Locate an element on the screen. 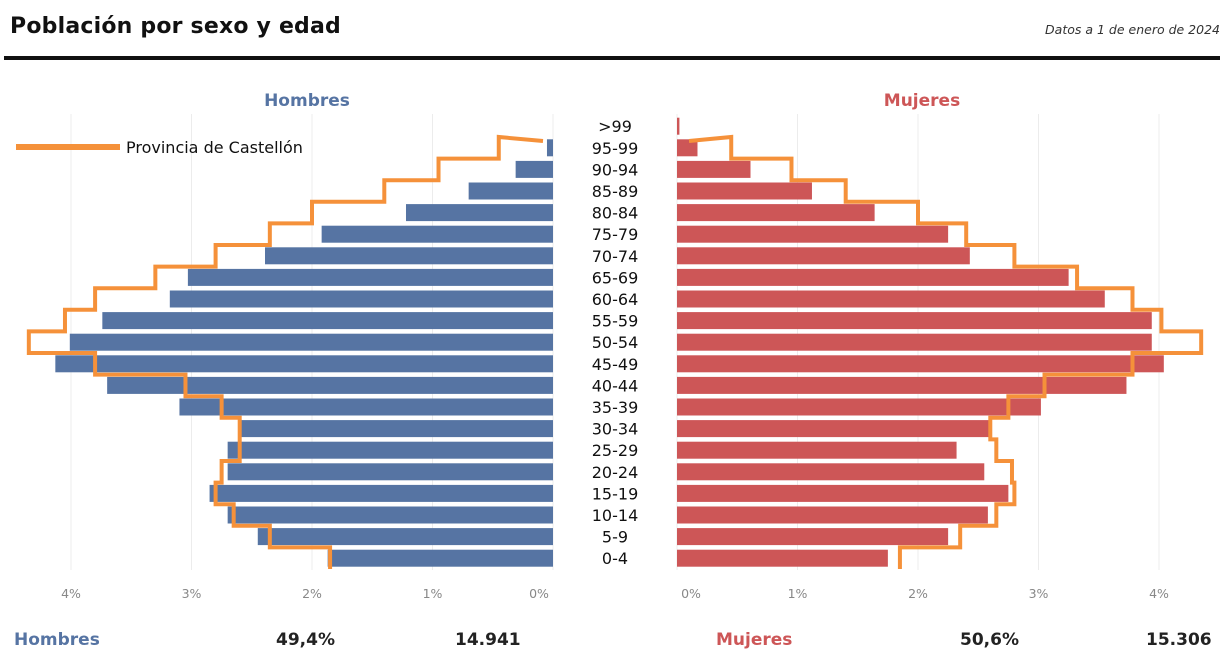 This screenshot has width=1222, height=651. footer-male-pct: 49,4% is located at coordinates (305, 640).